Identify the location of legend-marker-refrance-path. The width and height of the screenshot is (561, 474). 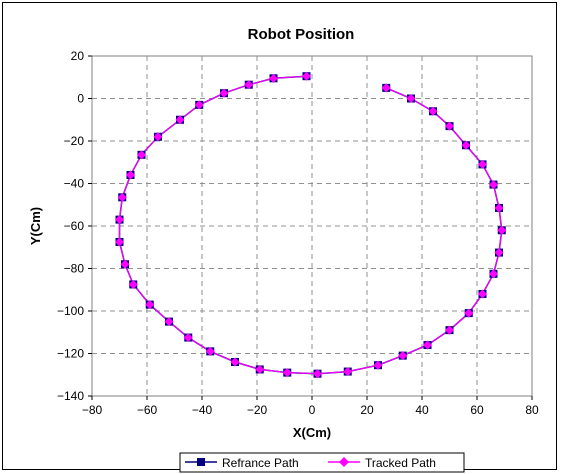
(201, 462).